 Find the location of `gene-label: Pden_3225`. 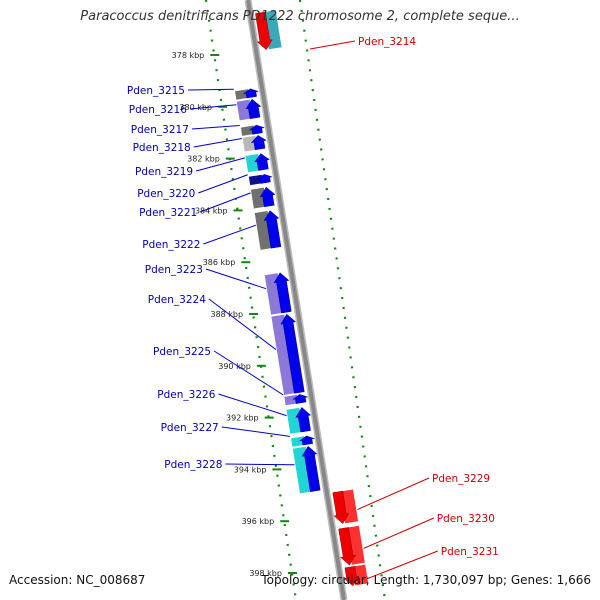

gene-label: Pden_3225 is located at coordinates (182, 352).